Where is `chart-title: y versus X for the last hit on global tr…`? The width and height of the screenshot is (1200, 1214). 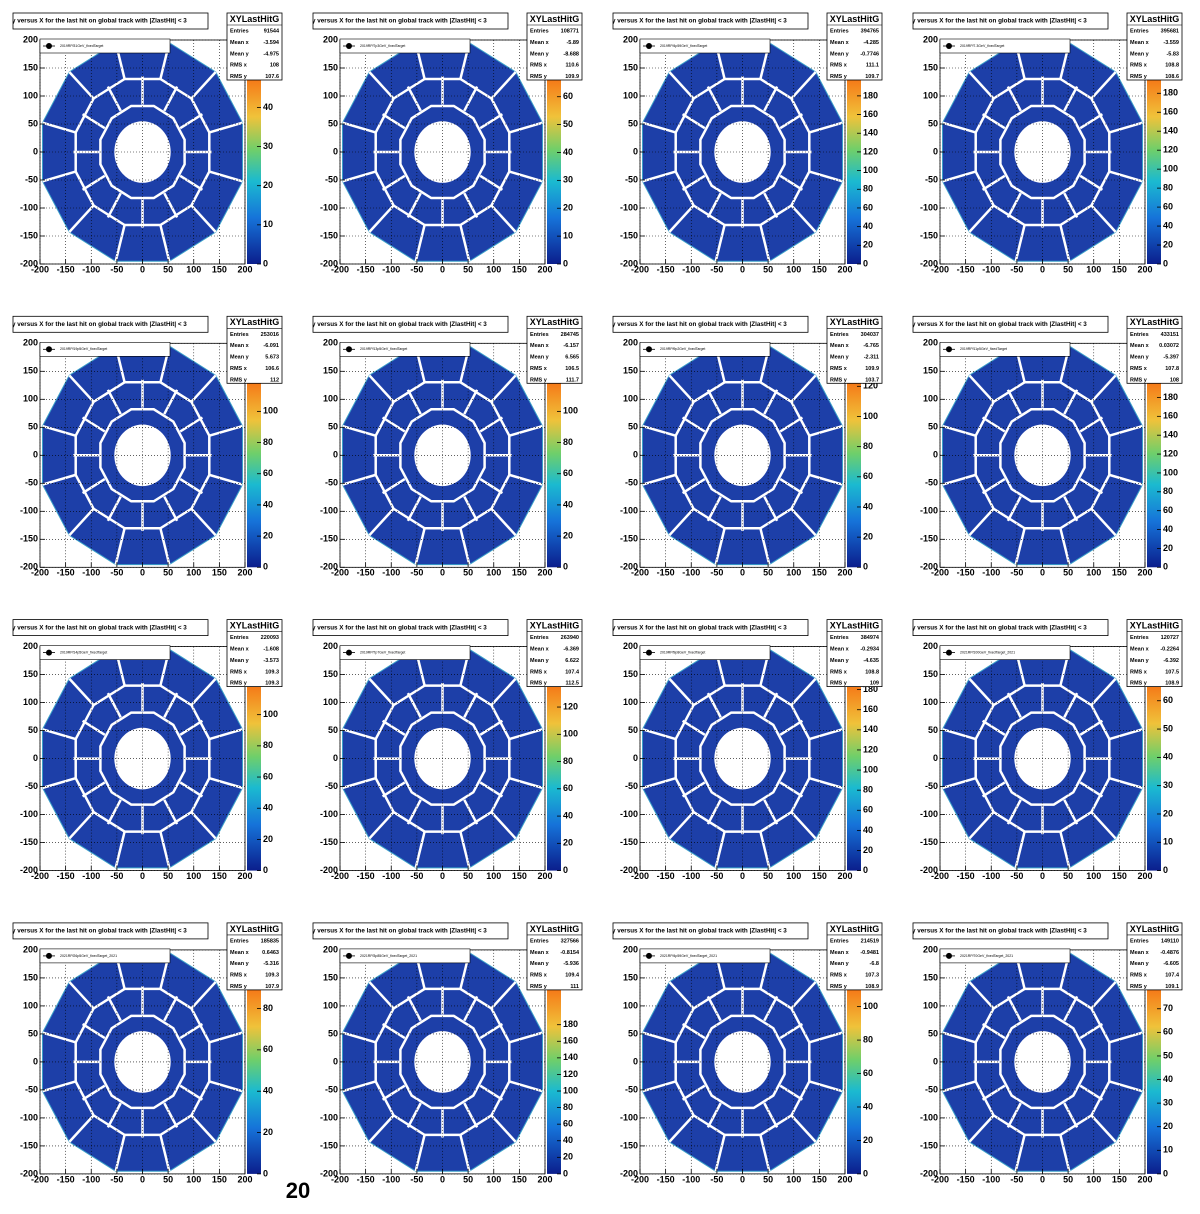 chart-title: y versus X for the last hit on global tr… is located at coordinates (999, 21).